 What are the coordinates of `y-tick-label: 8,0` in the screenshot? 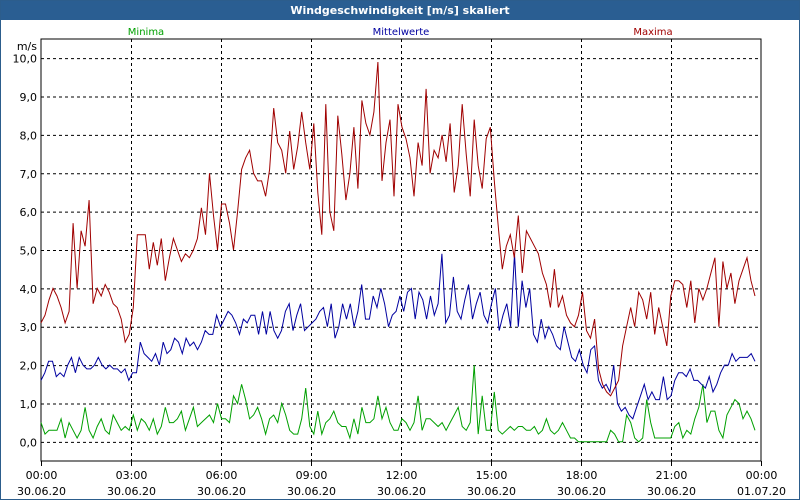 It's located at (29, 135).